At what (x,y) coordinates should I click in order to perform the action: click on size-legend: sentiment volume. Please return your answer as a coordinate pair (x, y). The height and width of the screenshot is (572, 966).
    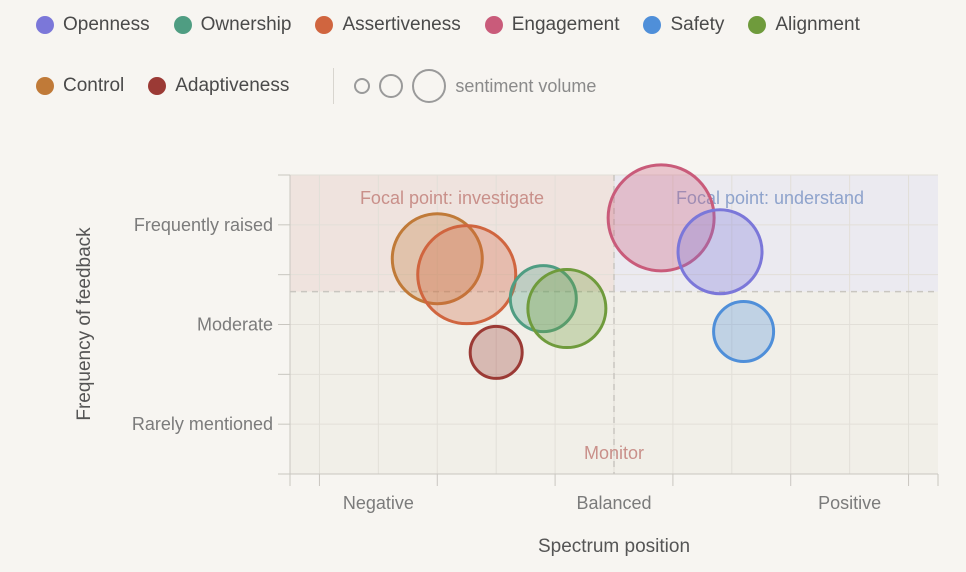
    Looking at the image, I should click on (475, 86).